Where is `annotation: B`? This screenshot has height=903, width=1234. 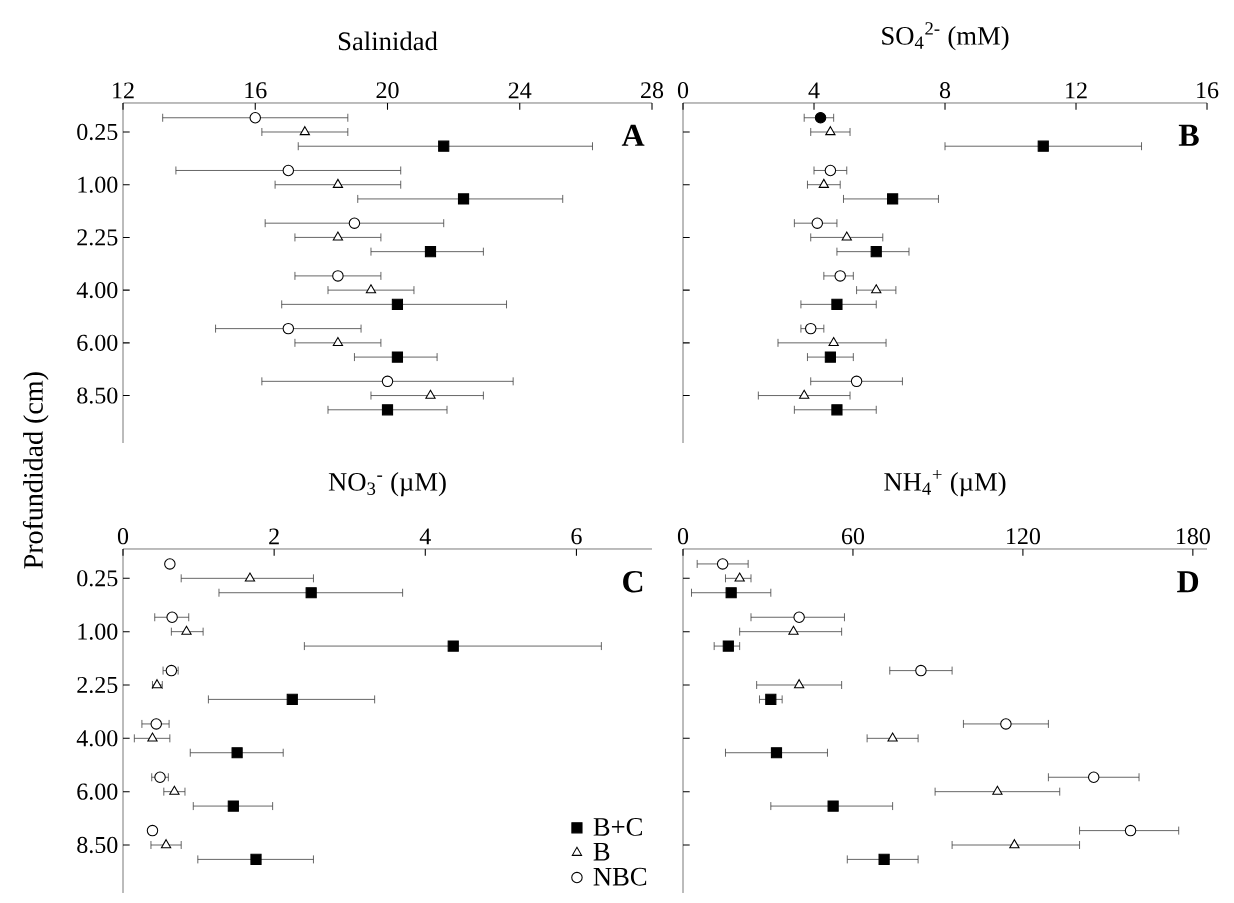
annotation: B is located at coordinates (1188, 135).